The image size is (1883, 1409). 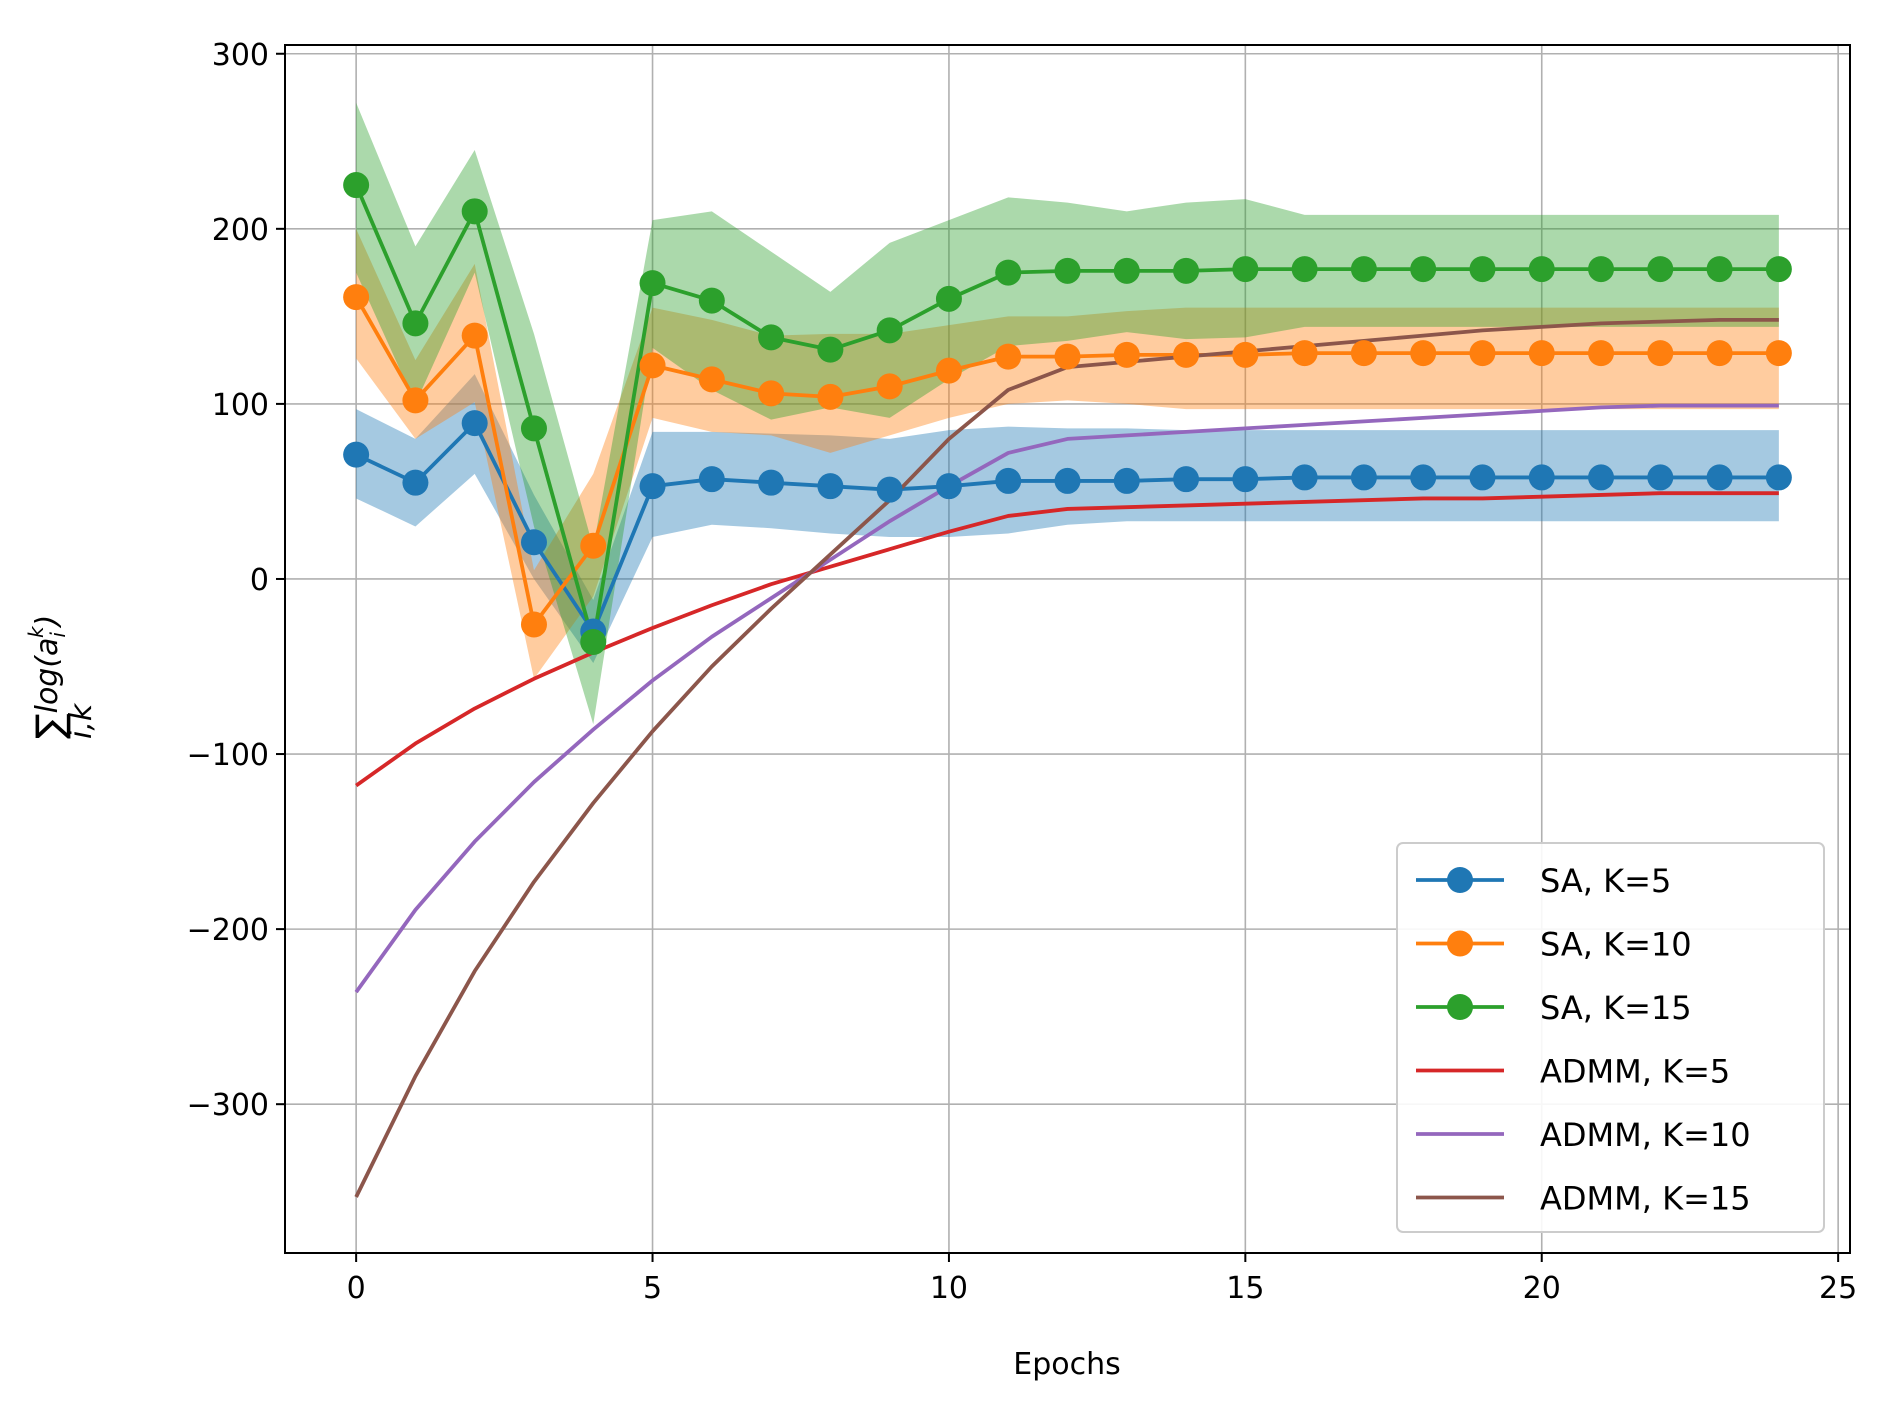 I want to click on y-axis-ticks: −300 −200 −100 0 100 200 300, so click(x=236, y=580).